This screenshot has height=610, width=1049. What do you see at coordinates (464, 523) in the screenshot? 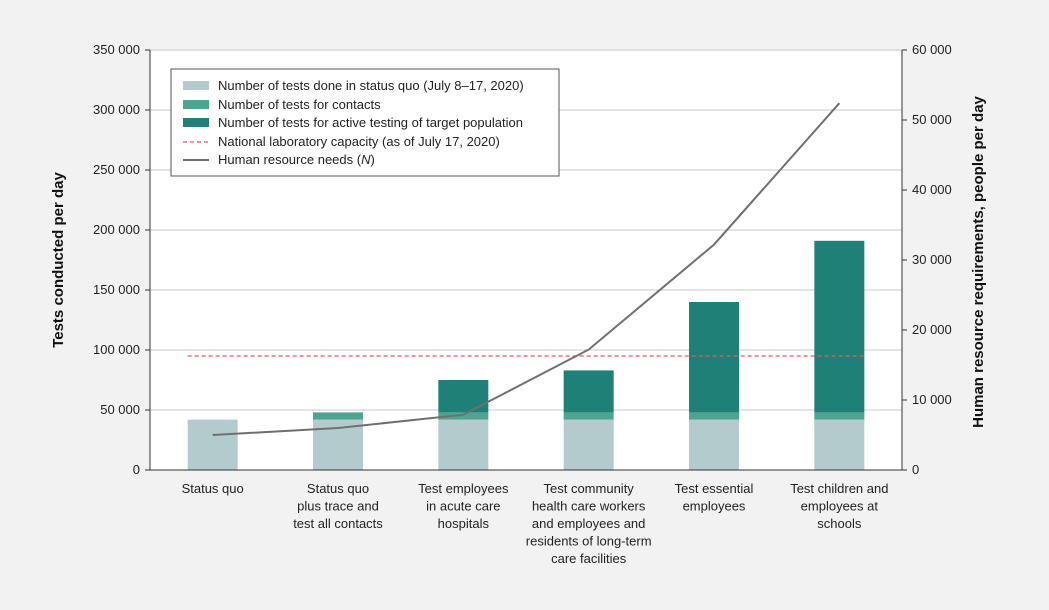
I see `category-label-line: hospitals` at bounding box center [464, 523].